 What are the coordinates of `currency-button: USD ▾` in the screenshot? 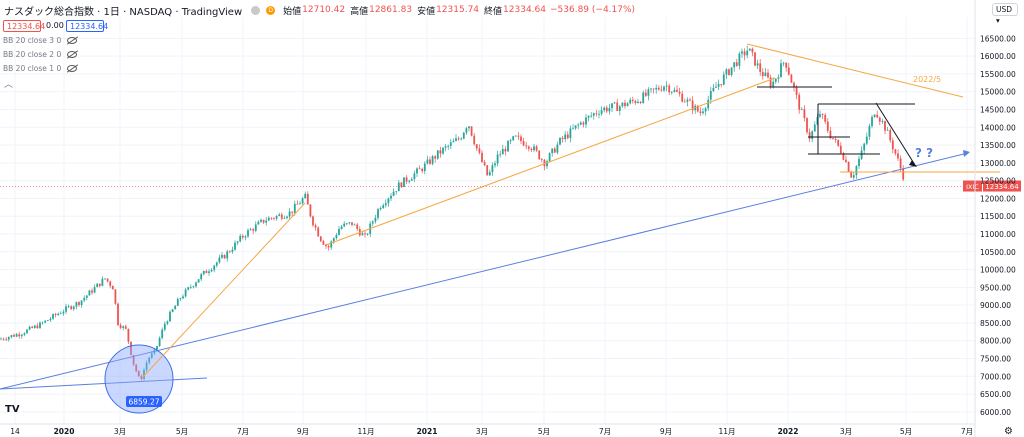 It's located at (1005, 14).